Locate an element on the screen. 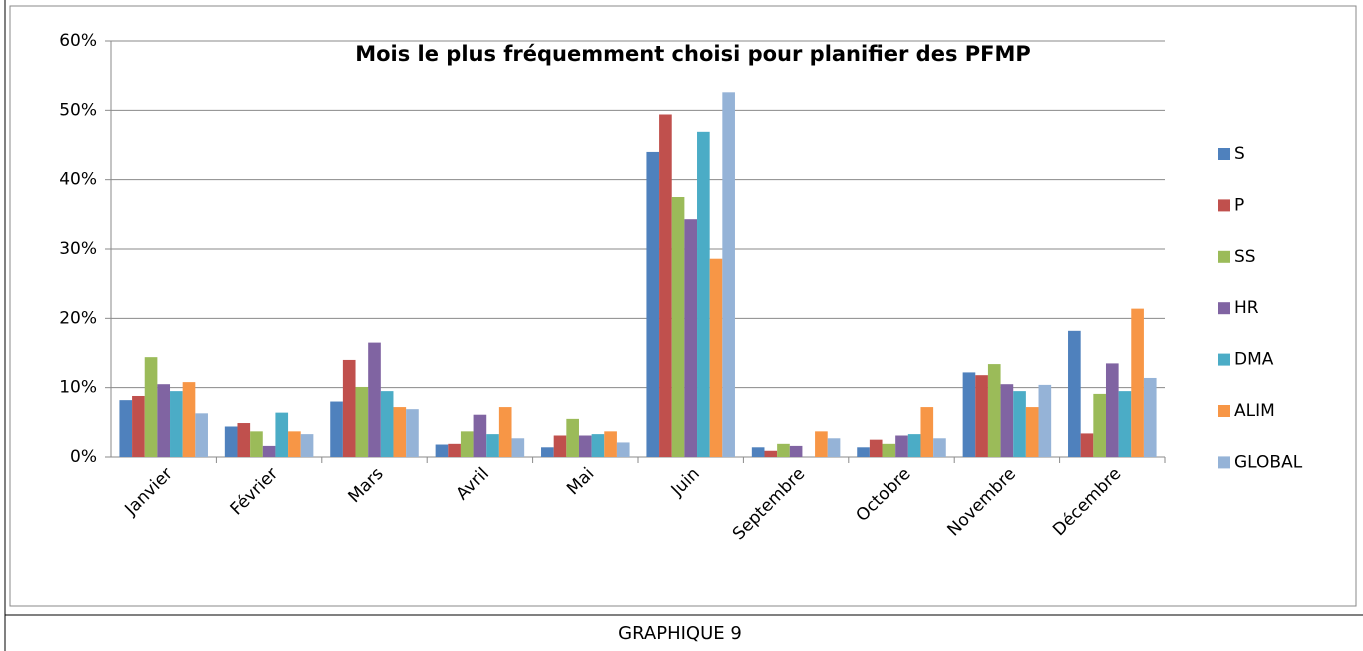  x-tick-label: Septembre is located at coordinates (769, 504).